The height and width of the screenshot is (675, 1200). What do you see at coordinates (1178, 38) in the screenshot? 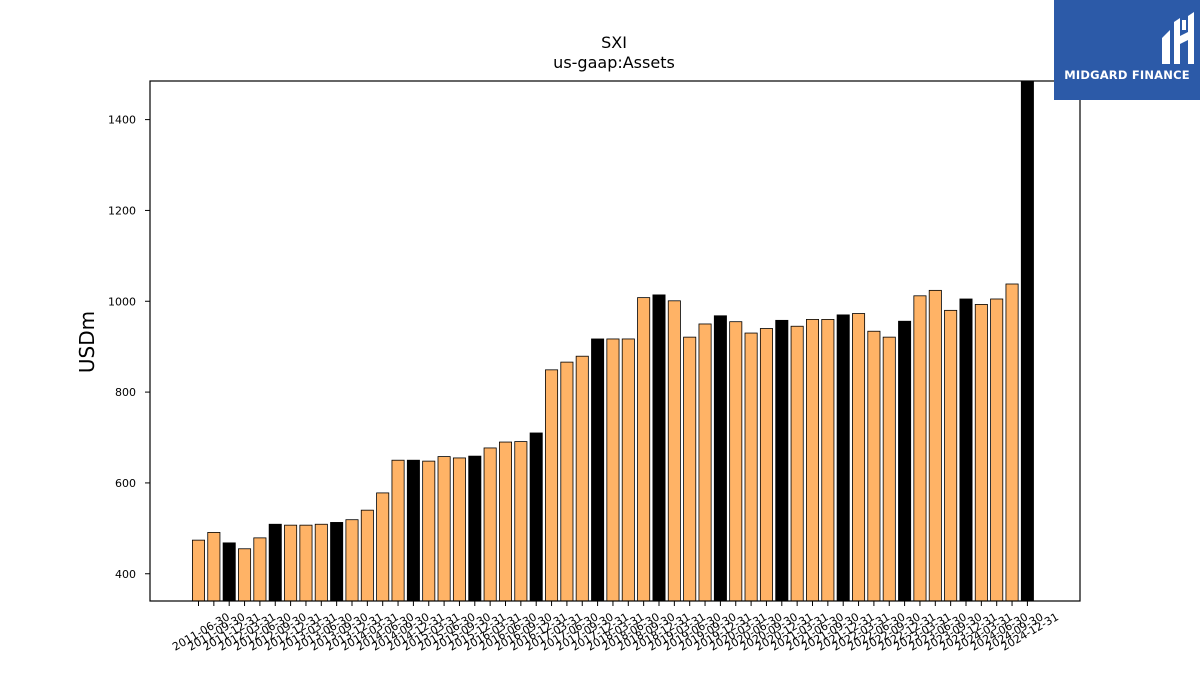
I see `brand-mark-icon` at bounding box center [1178, 38].